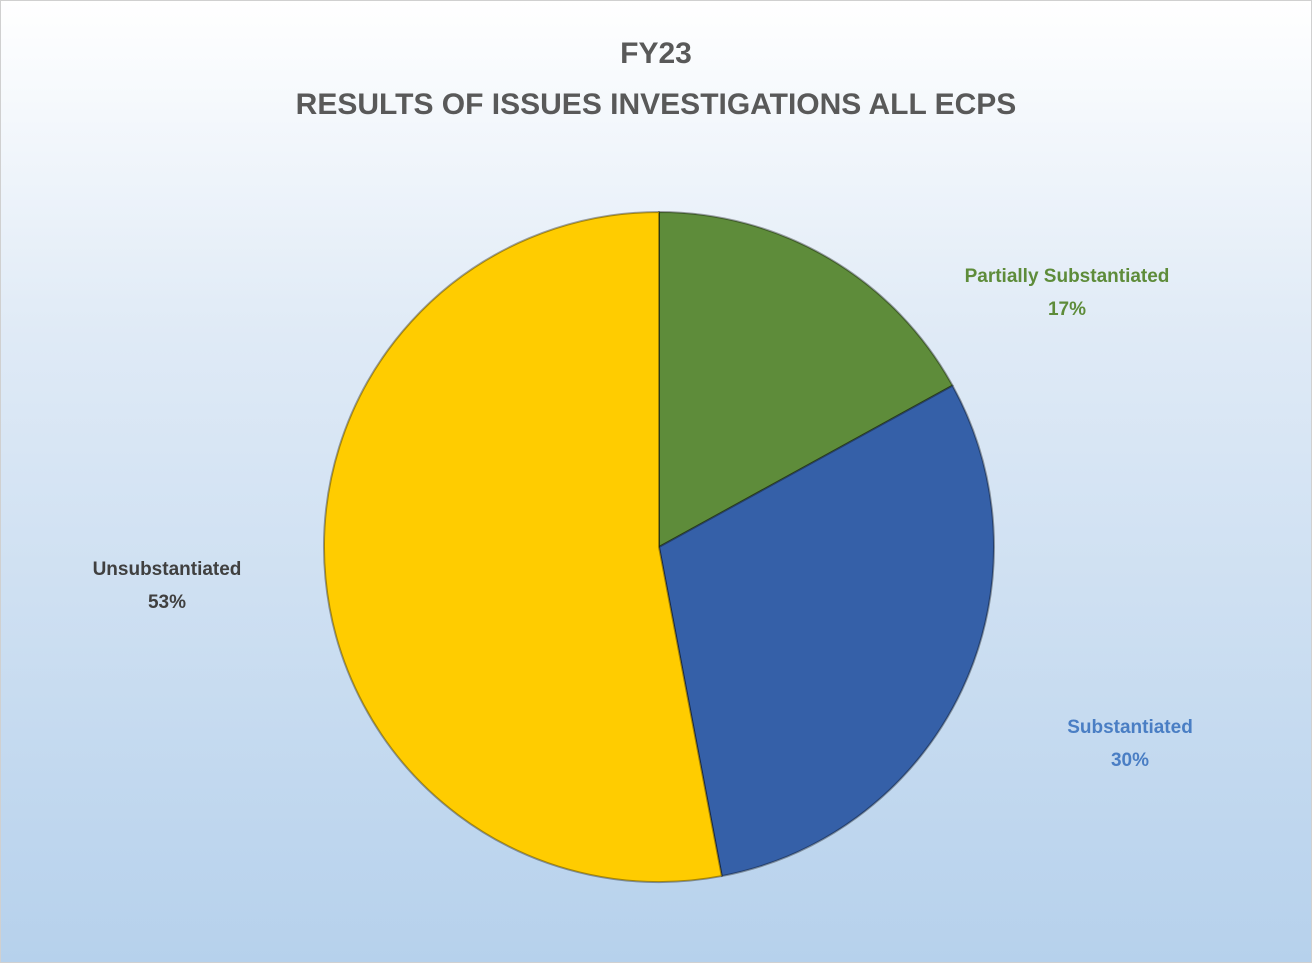 This screenshot has height=963, width=1312. Describe the element at coordinates (167, 602) in the screenshot. I see `slice-value-label: 53%` at that location.